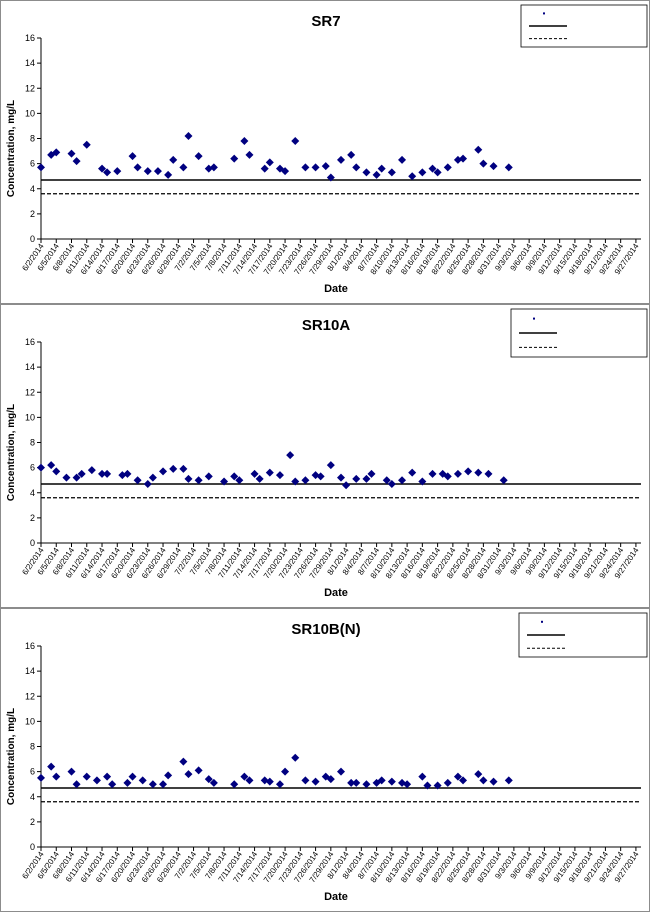 Image resolution: width=652 pixels, height=912 pixels. What do you see at coordinates (325, 629) in the screenshot?
I see `chart-title: SR10B(N)` at bounding box center [325, 629].